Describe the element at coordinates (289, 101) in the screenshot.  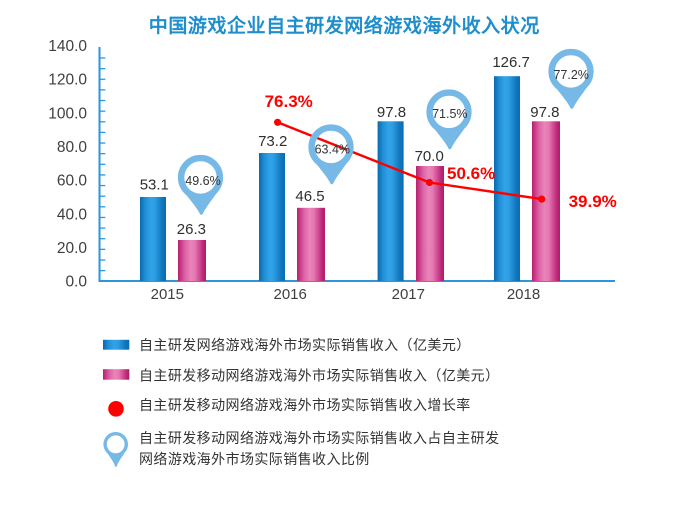
I see `svg-text: 76.3%` at that location.